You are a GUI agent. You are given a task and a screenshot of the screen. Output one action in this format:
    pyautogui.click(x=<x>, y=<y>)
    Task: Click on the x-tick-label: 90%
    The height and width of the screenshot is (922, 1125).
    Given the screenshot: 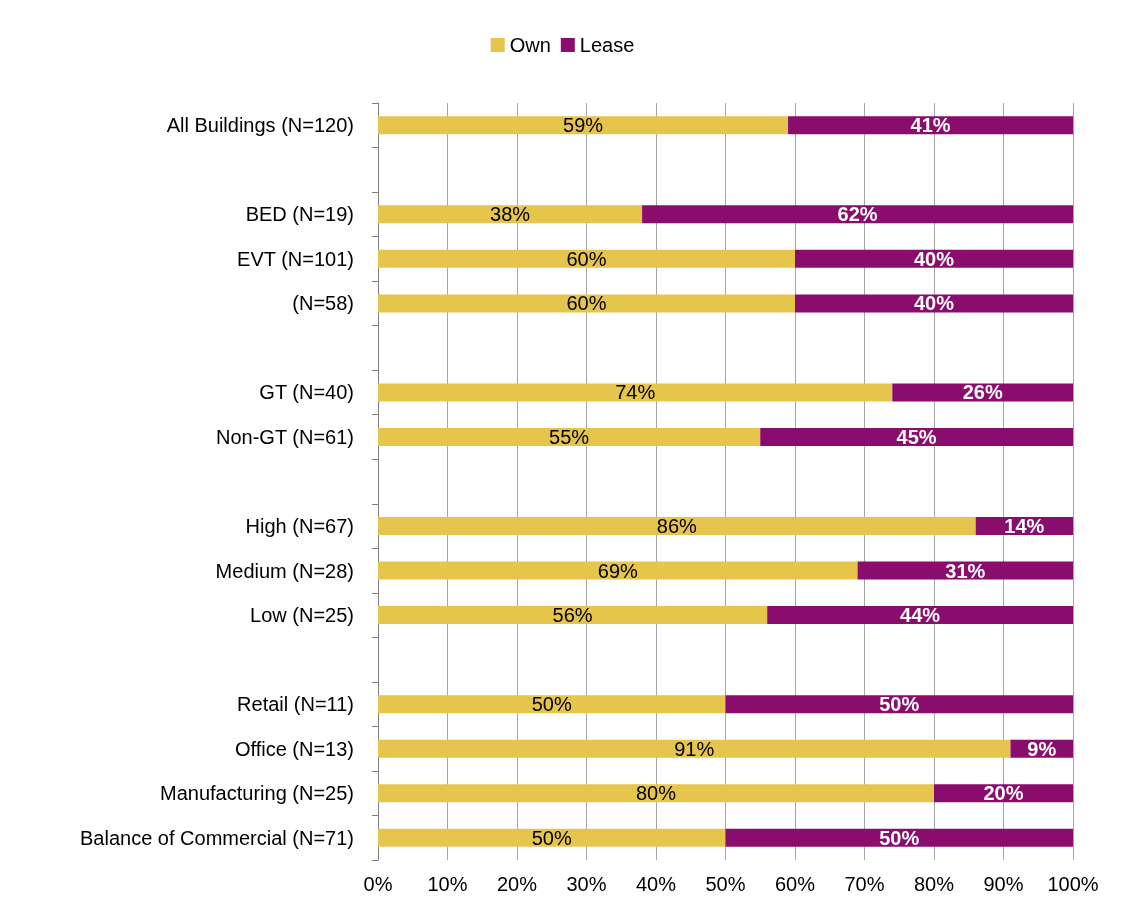 What is the action you would take?
    pyautogui.click(x=1003, y=884)
    